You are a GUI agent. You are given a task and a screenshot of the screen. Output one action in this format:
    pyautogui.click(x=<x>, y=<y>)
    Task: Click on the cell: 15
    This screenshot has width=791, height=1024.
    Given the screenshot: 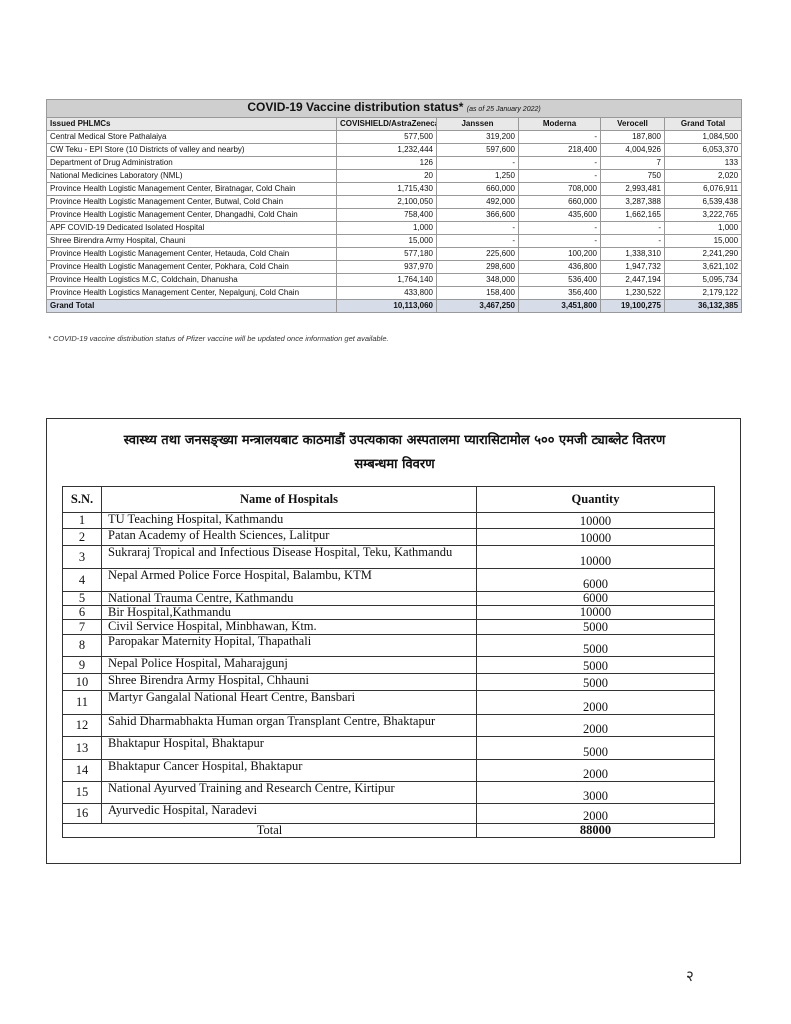 What is the action you would take?
    pyautogui.click(x=82, y=792)
    